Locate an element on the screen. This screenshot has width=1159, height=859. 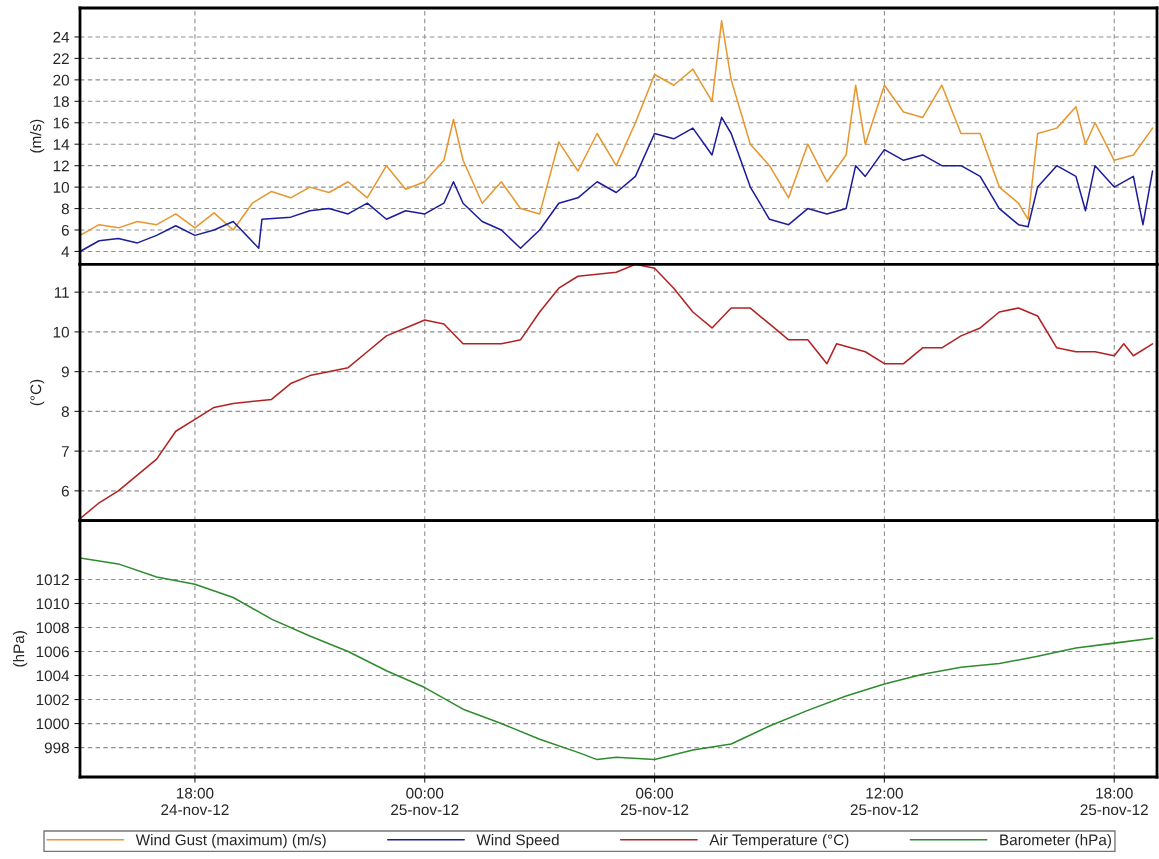
y-tick-label: 20 is located at coordinates (61, 80).